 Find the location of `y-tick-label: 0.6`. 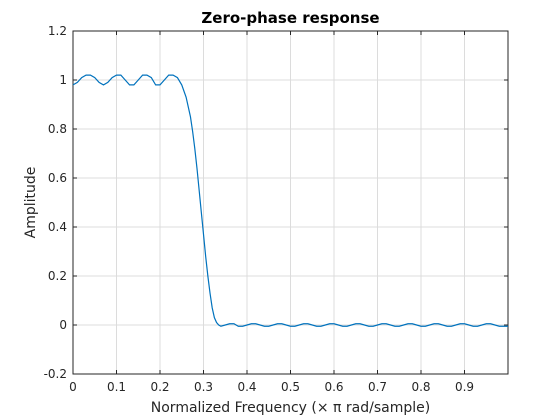

y-tick-label: 0.6 is located at coordinates (57, 178).